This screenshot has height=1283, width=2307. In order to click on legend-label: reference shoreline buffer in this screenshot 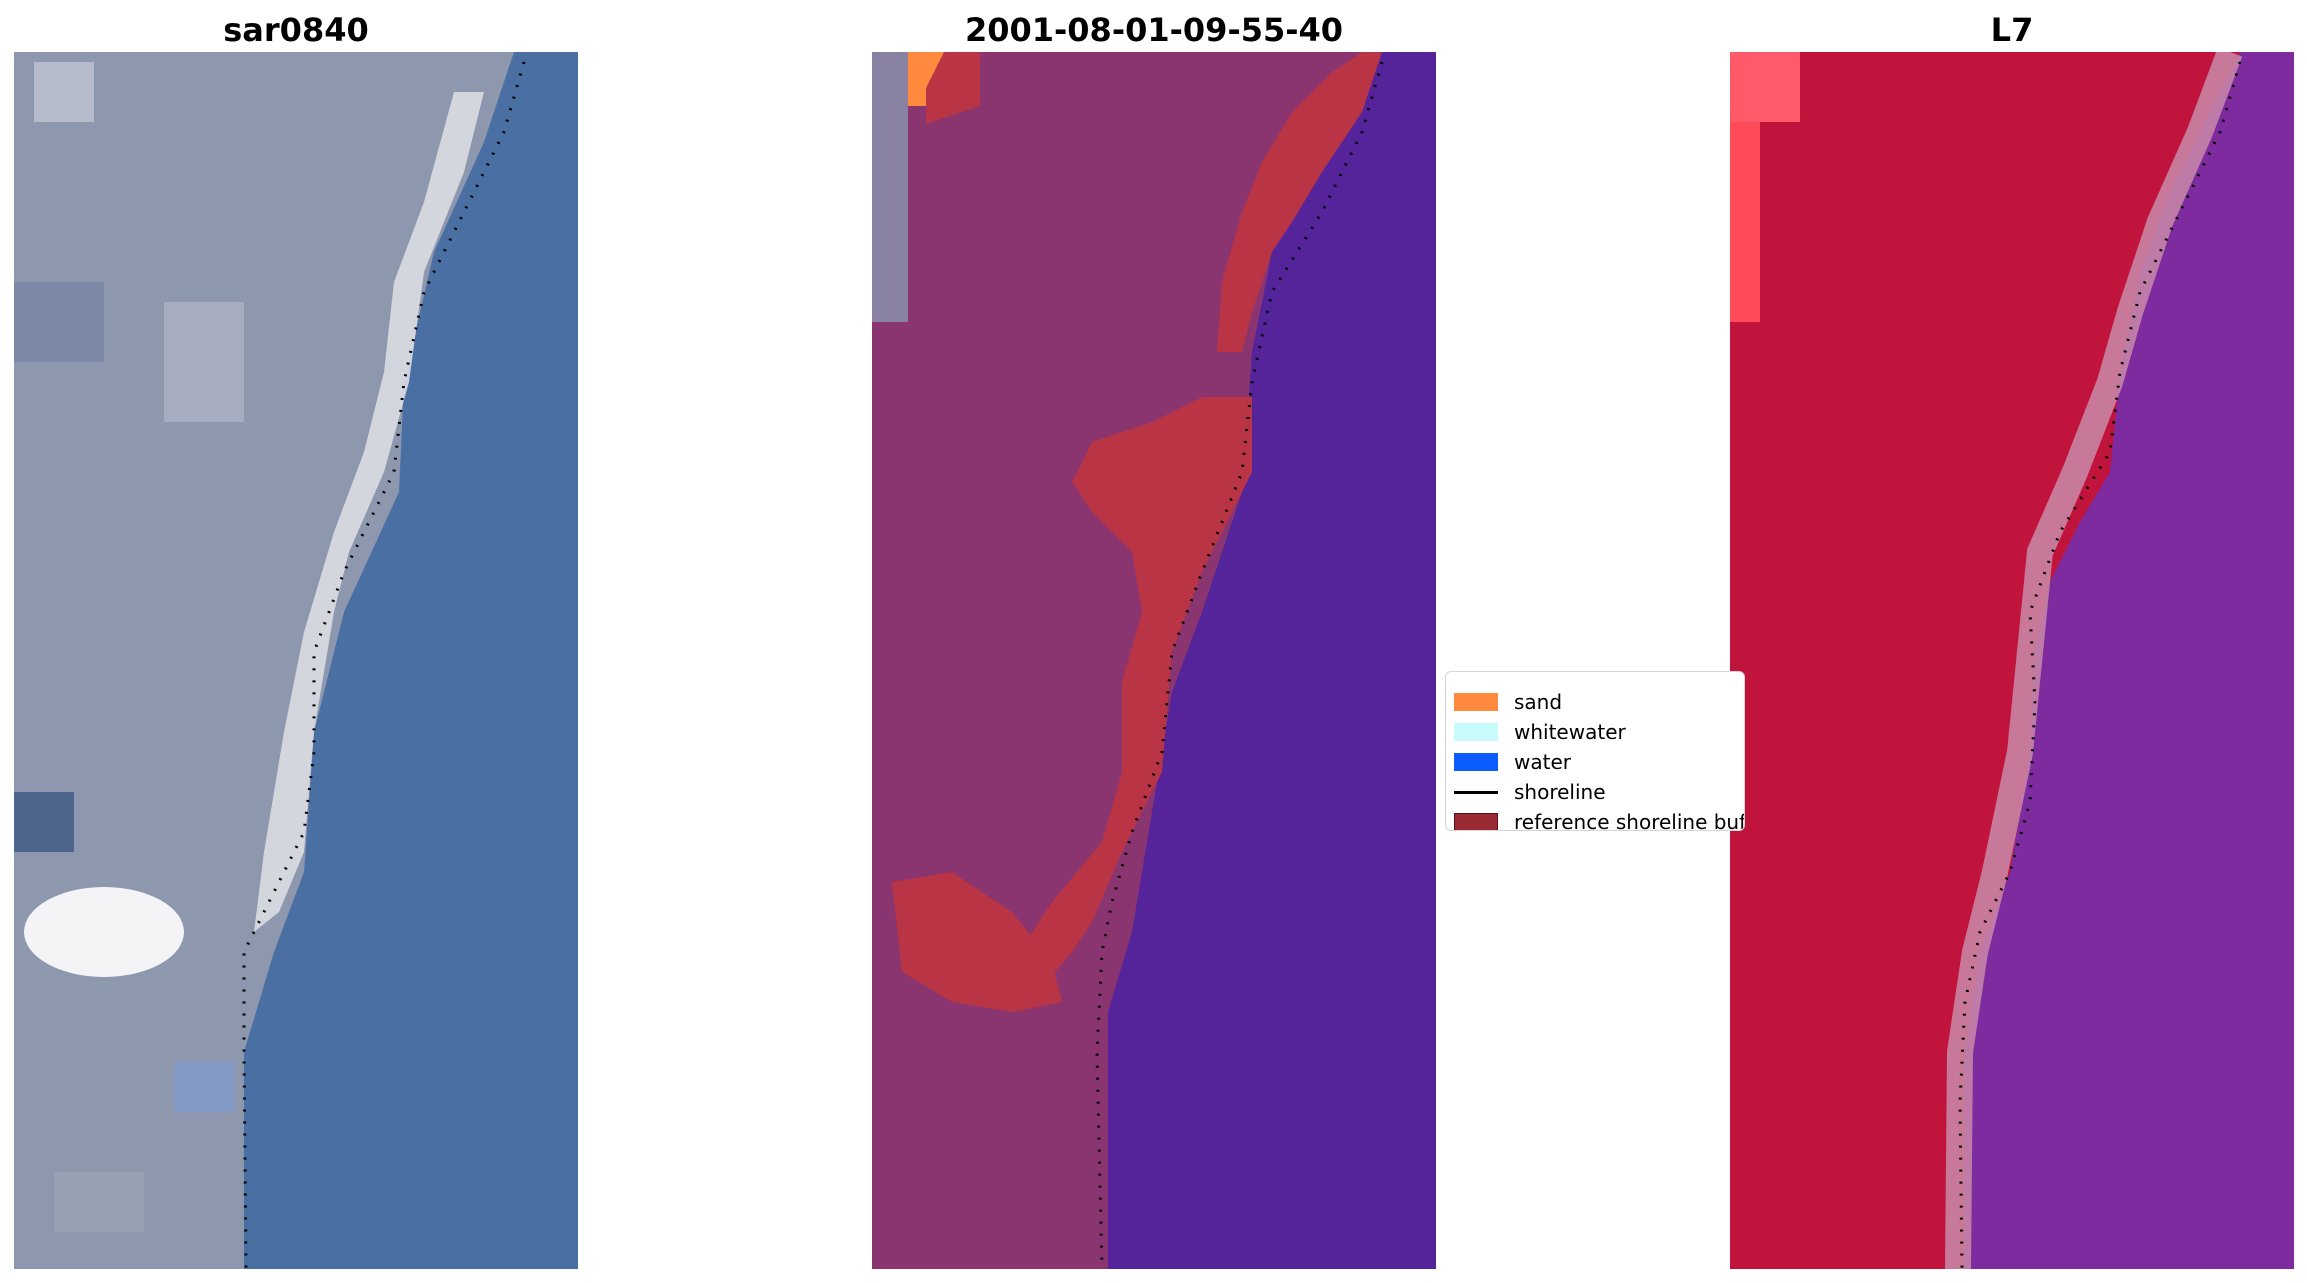, I will do `click(1629, 820)`.